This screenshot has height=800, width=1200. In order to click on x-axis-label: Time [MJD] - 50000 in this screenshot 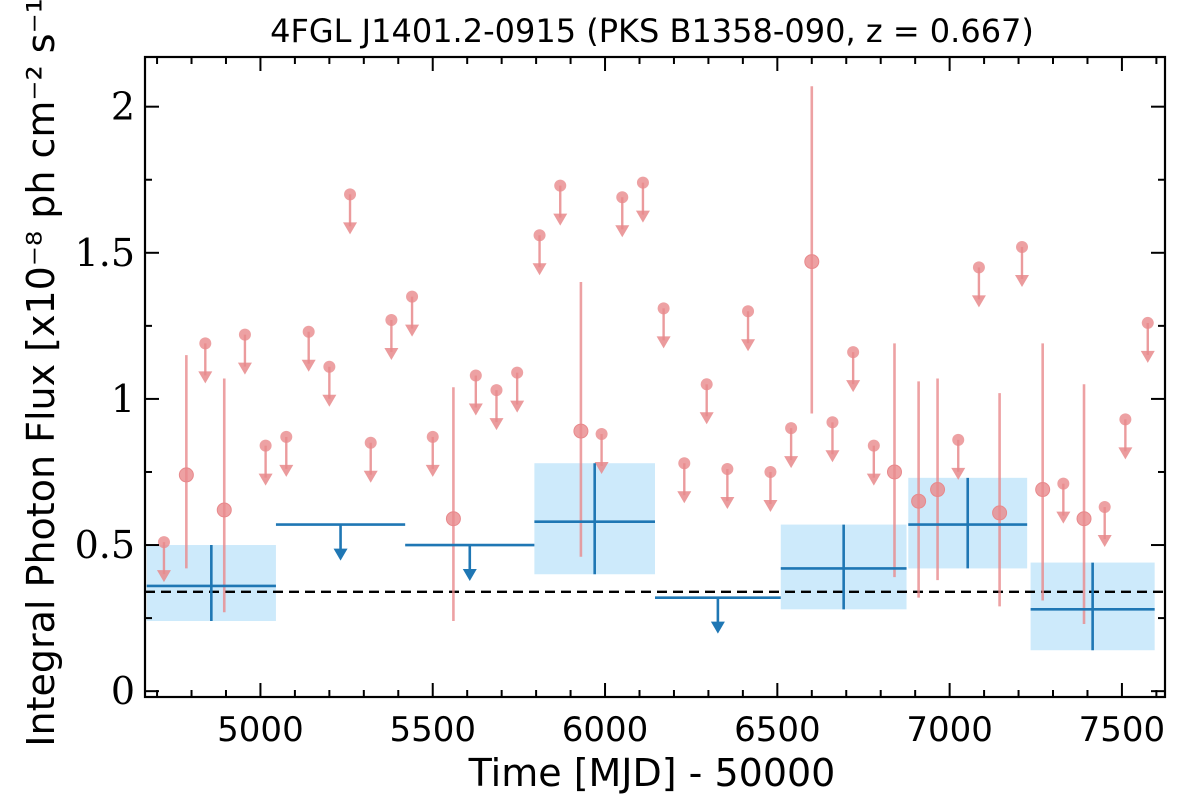, I will do `click(652, 773)`.